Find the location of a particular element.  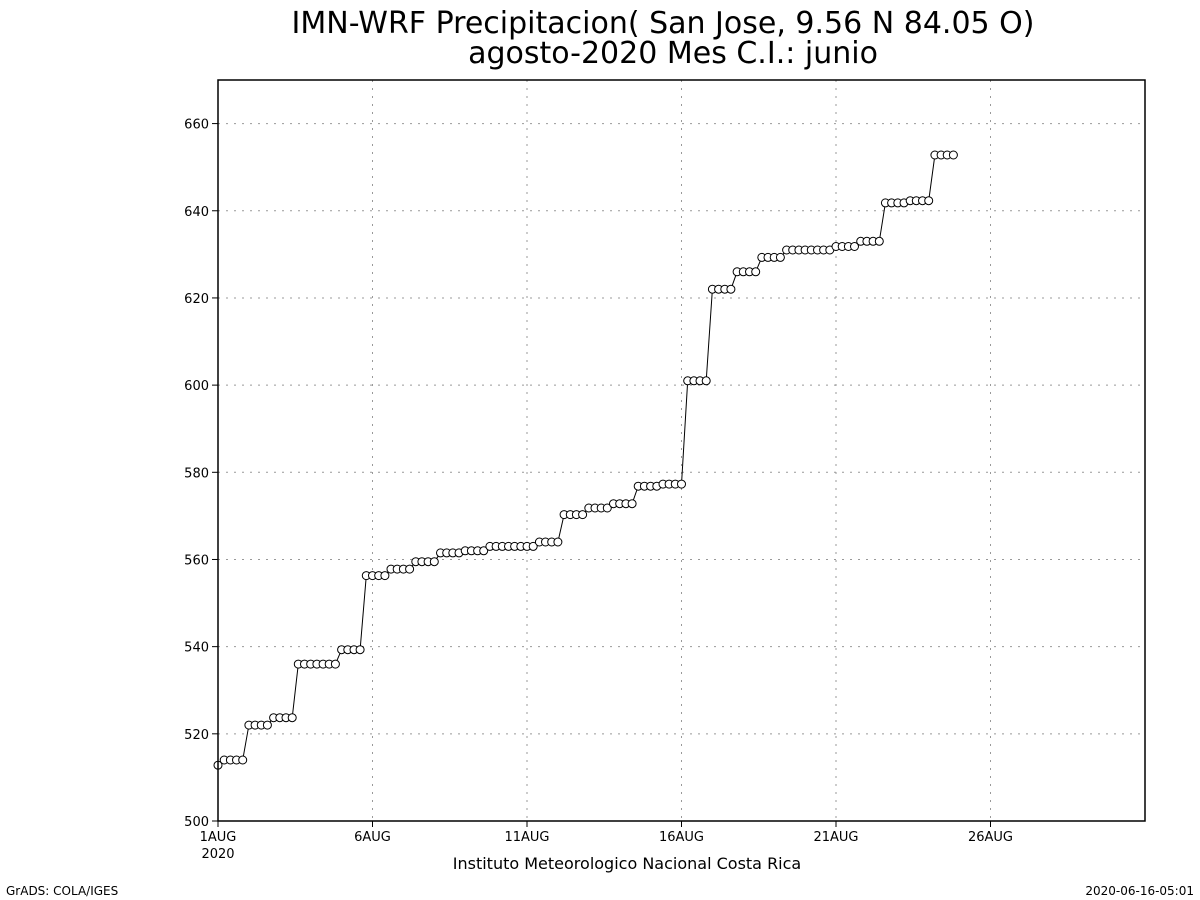

y-tick-label: 560 is located at coordinates (196, 560).